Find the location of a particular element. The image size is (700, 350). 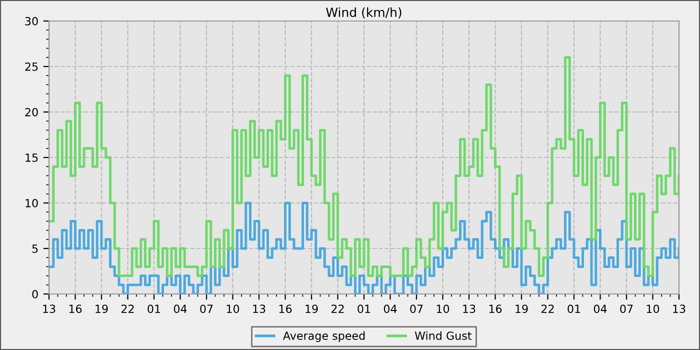

y-tick-label: 5 is located at coordinates (35, 248).